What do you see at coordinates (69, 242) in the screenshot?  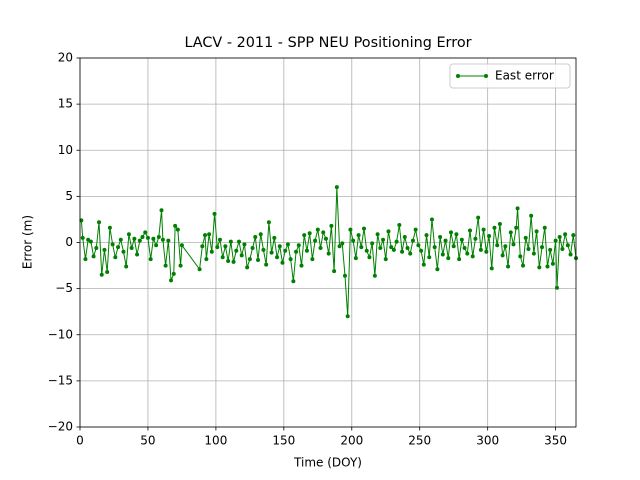 I see `y-tick-label: 0` at bounding box center [69, 242].